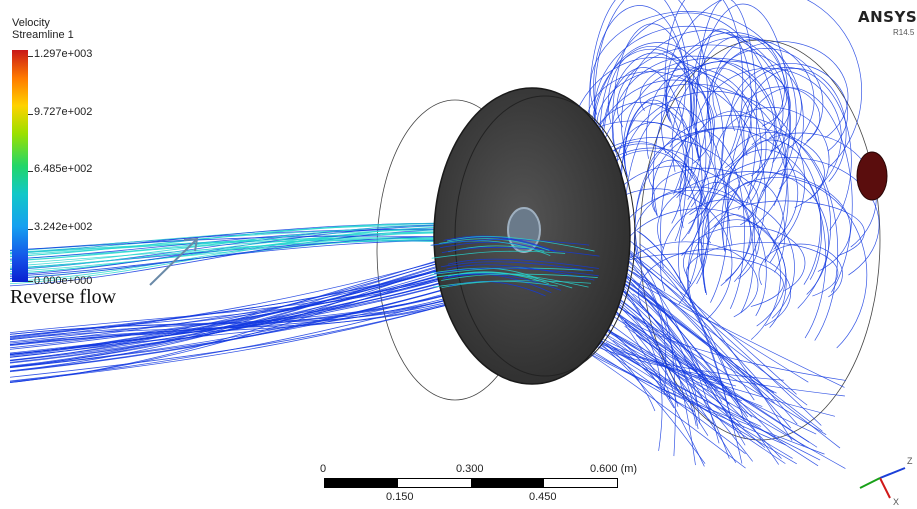 The image size is (917, 509). Describe the element at coordinates (400, 497) in the screenshot. I see `scale-label-0150: 0.150` at that location.